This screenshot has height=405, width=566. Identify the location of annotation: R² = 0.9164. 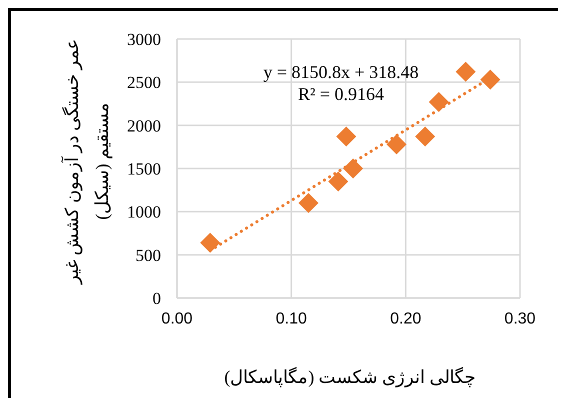
(341, 94).